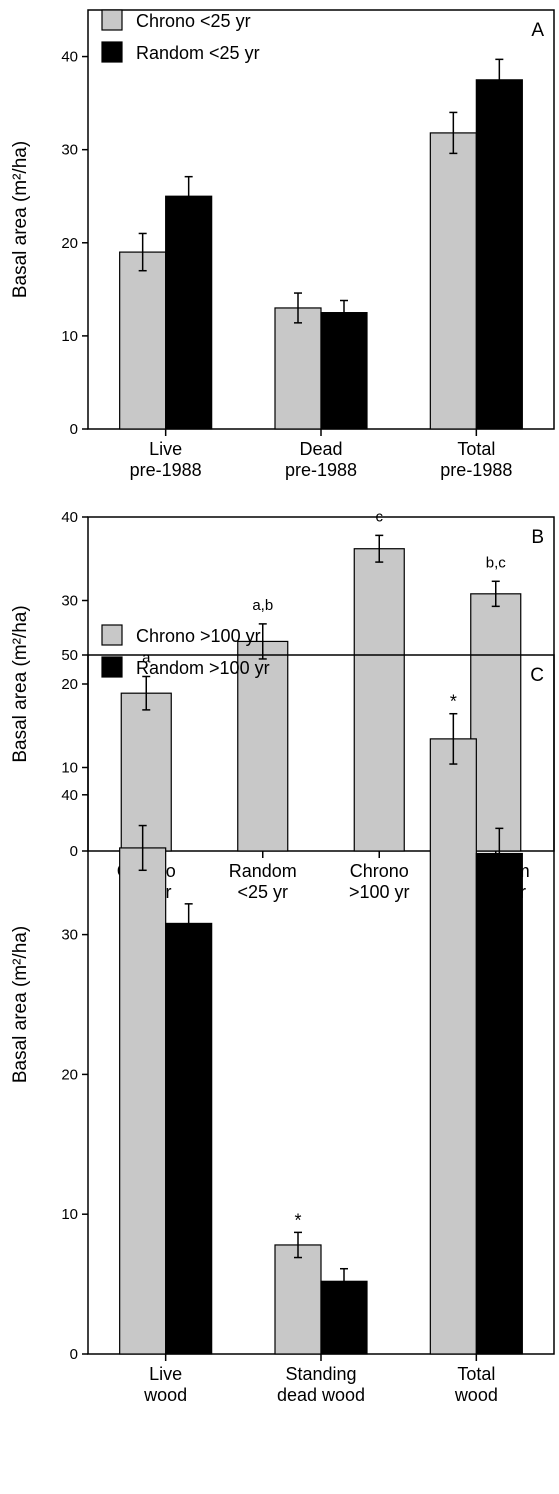 This screenshot has height=1494, width=559. Describe the element at coordinates (496, 562) in the screenshot. I see `bar-annotation: b,c` at that location.